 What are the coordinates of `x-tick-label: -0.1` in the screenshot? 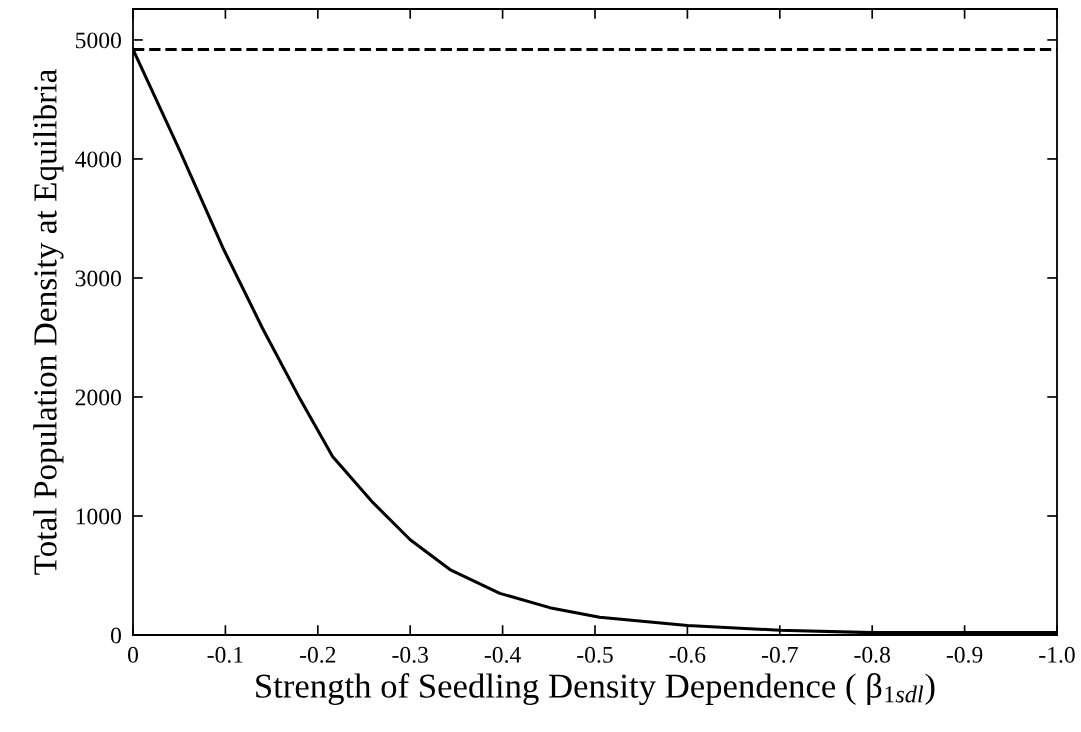 It's located at (225, 654).